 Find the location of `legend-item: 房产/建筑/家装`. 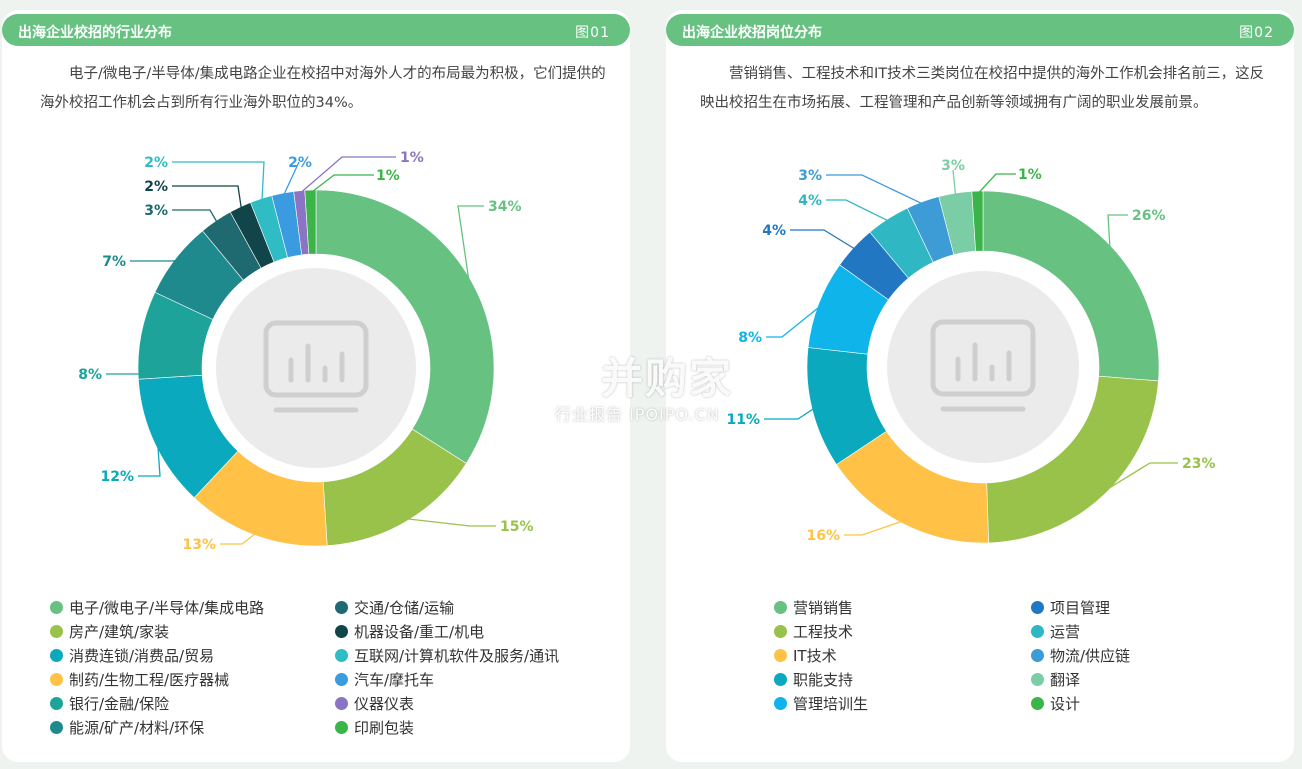

legend-item: 房产/建筑/家装 is located at coordinates (157, 632).